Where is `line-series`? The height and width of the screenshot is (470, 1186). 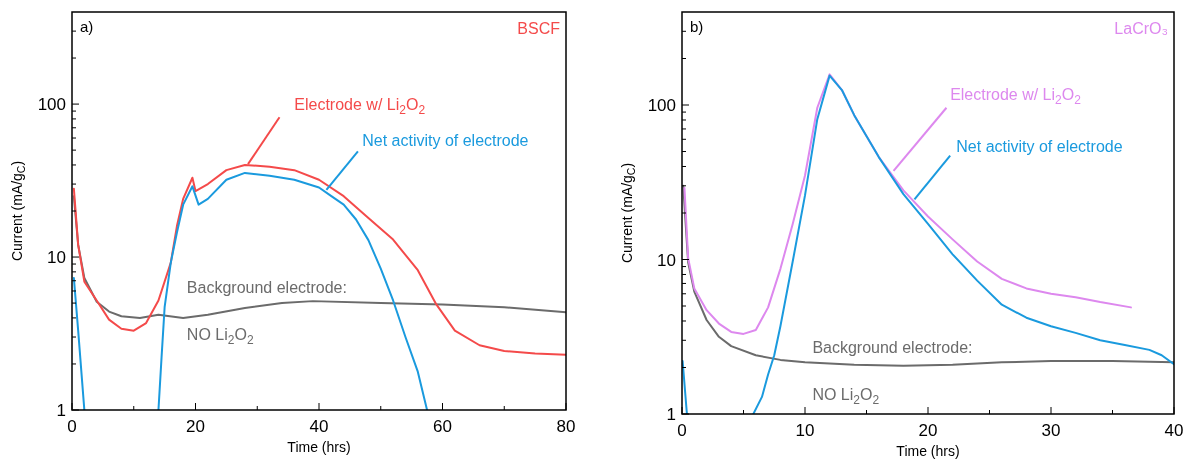
line-series is located at coordinates (319, 257).